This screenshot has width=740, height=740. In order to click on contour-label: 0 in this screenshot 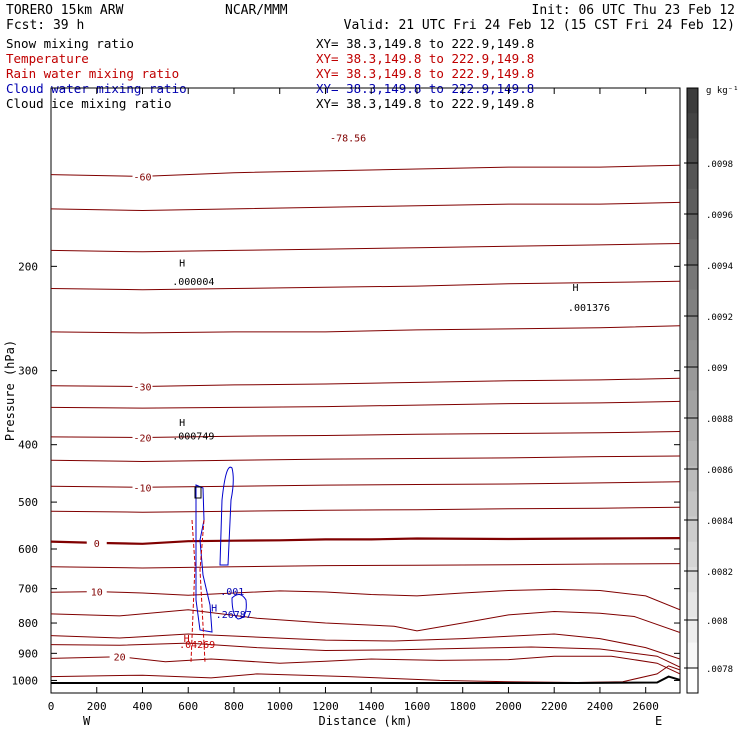, I will do `click(97, 544)`.